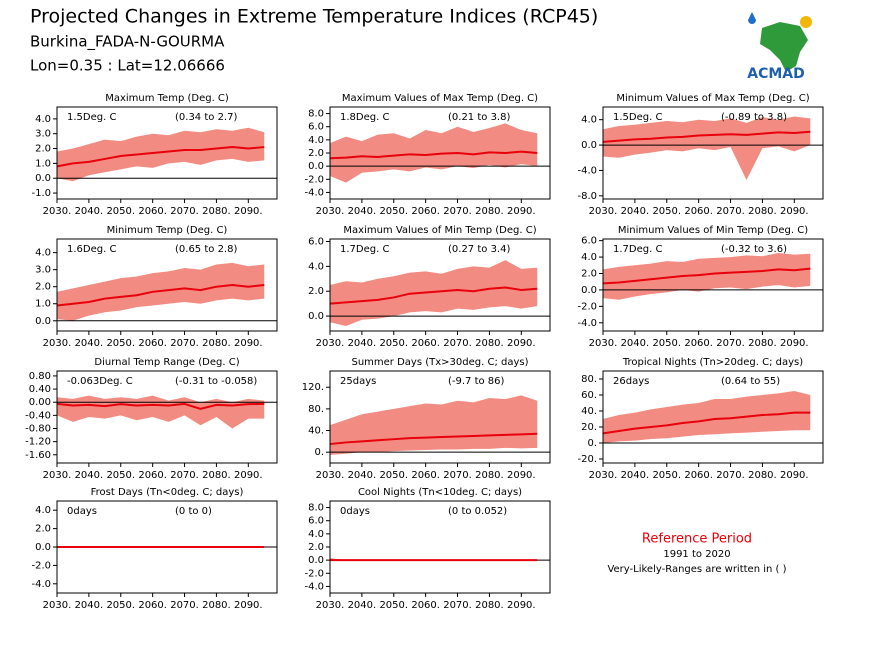 The height and width of the screenshot is (659, 879). Describe the element at coordinates (358, 381) in the screenshot. I see `annotation: 25days` at that location.